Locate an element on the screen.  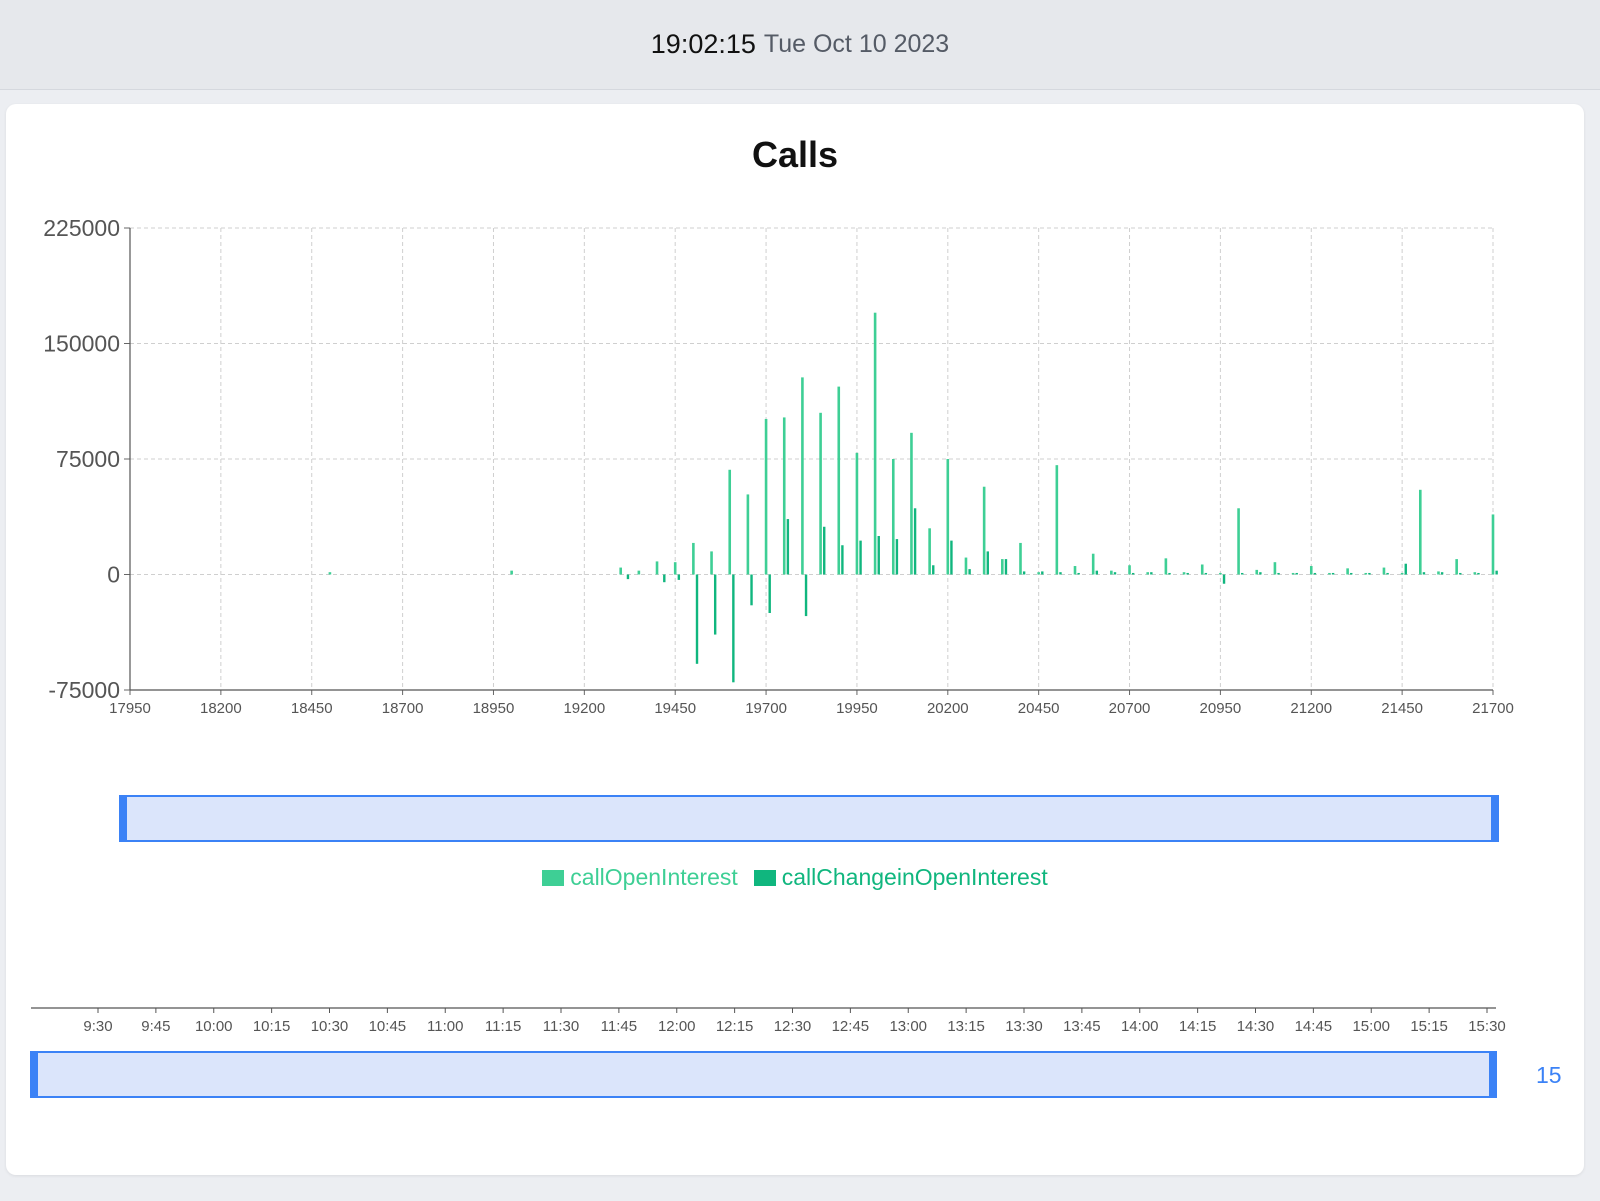
strike-slider-left-handle is located at coordinates (123, 818).